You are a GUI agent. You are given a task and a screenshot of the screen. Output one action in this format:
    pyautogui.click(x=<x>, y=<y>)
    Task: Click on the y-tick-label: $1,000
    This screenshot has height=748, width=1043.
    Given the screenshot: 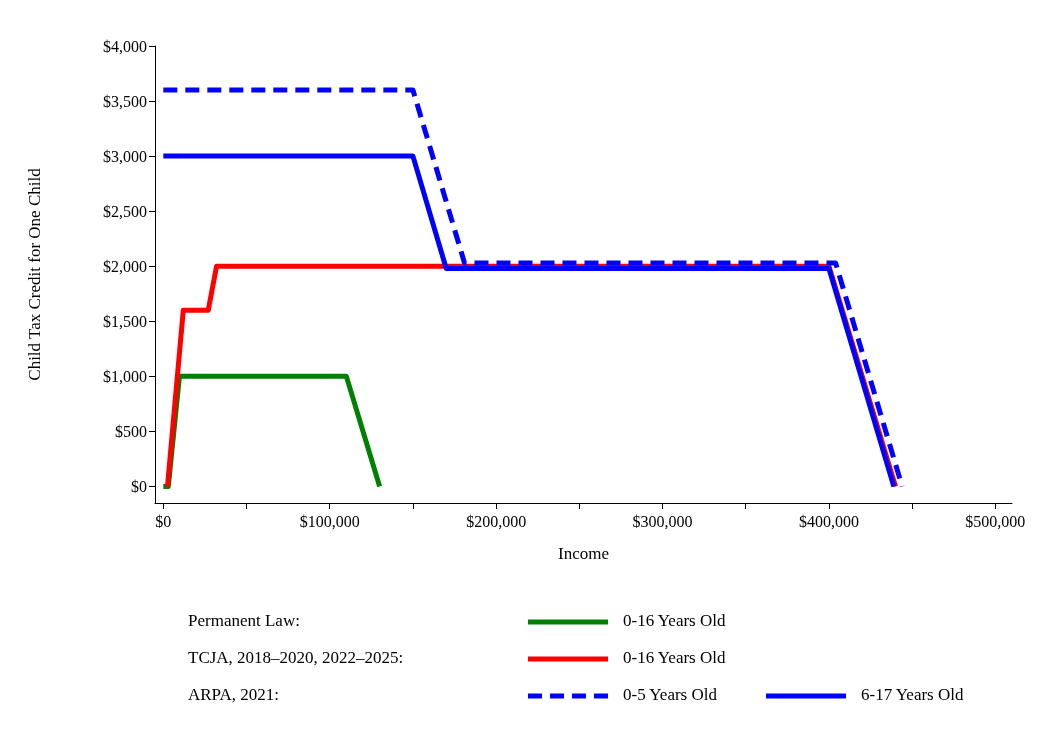 What is the action you would take?
    pyautogui.click(x=125, y=376)
    